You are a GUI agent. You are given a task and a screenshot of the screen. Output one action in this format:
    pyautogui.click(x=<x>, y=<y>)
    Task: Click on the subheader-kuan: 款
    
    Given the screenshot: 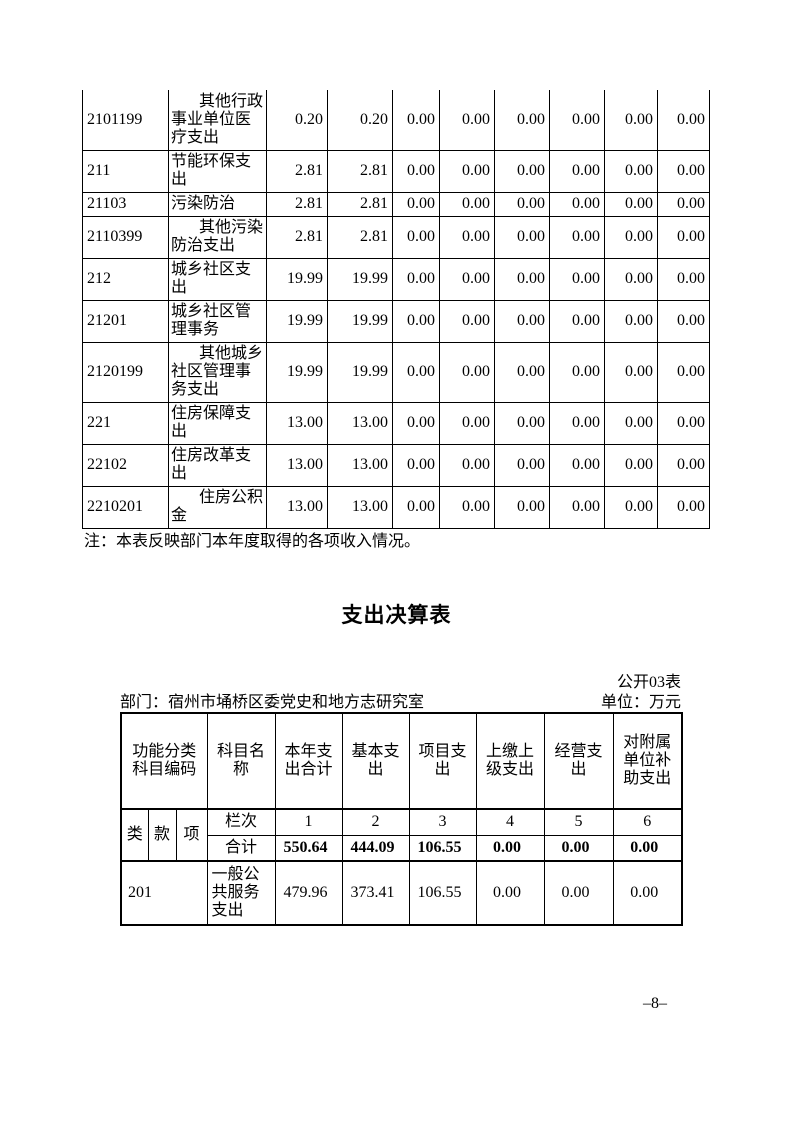 What is the action you would take?
    pyautogui.click(x=162, y=835)
    